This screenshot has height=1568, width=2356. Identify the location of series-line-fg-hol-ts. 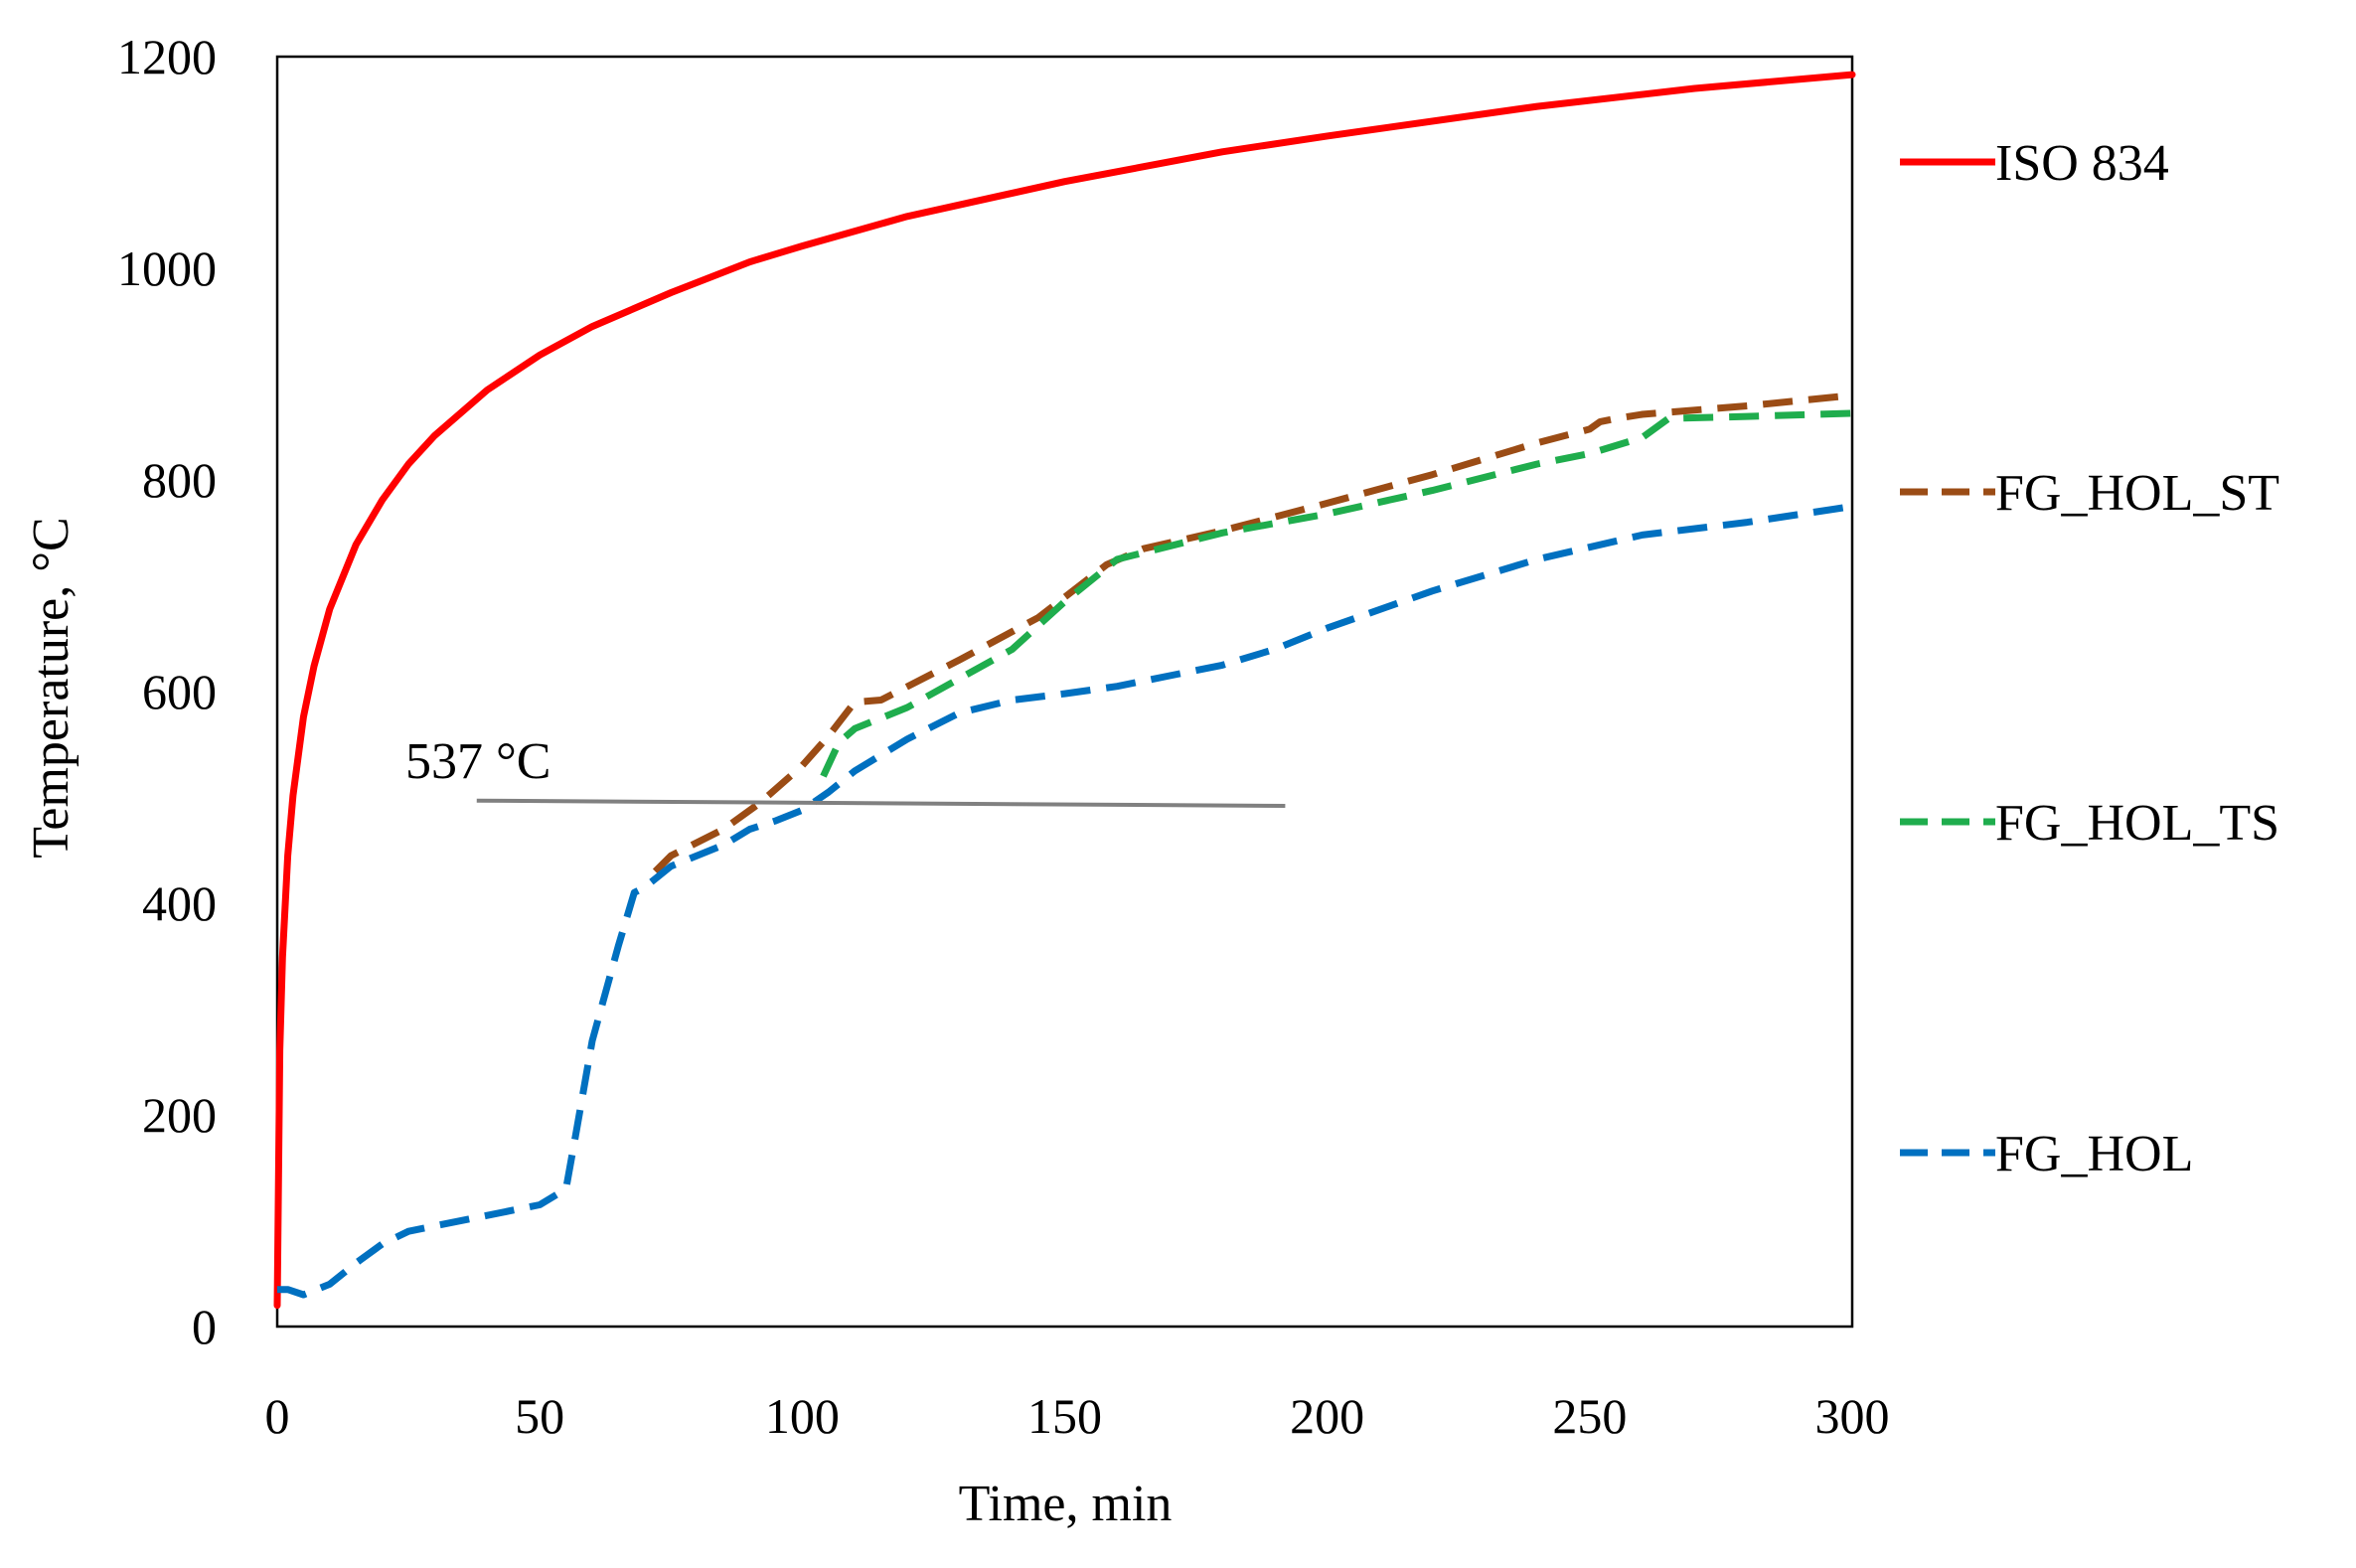
(1337, 593).